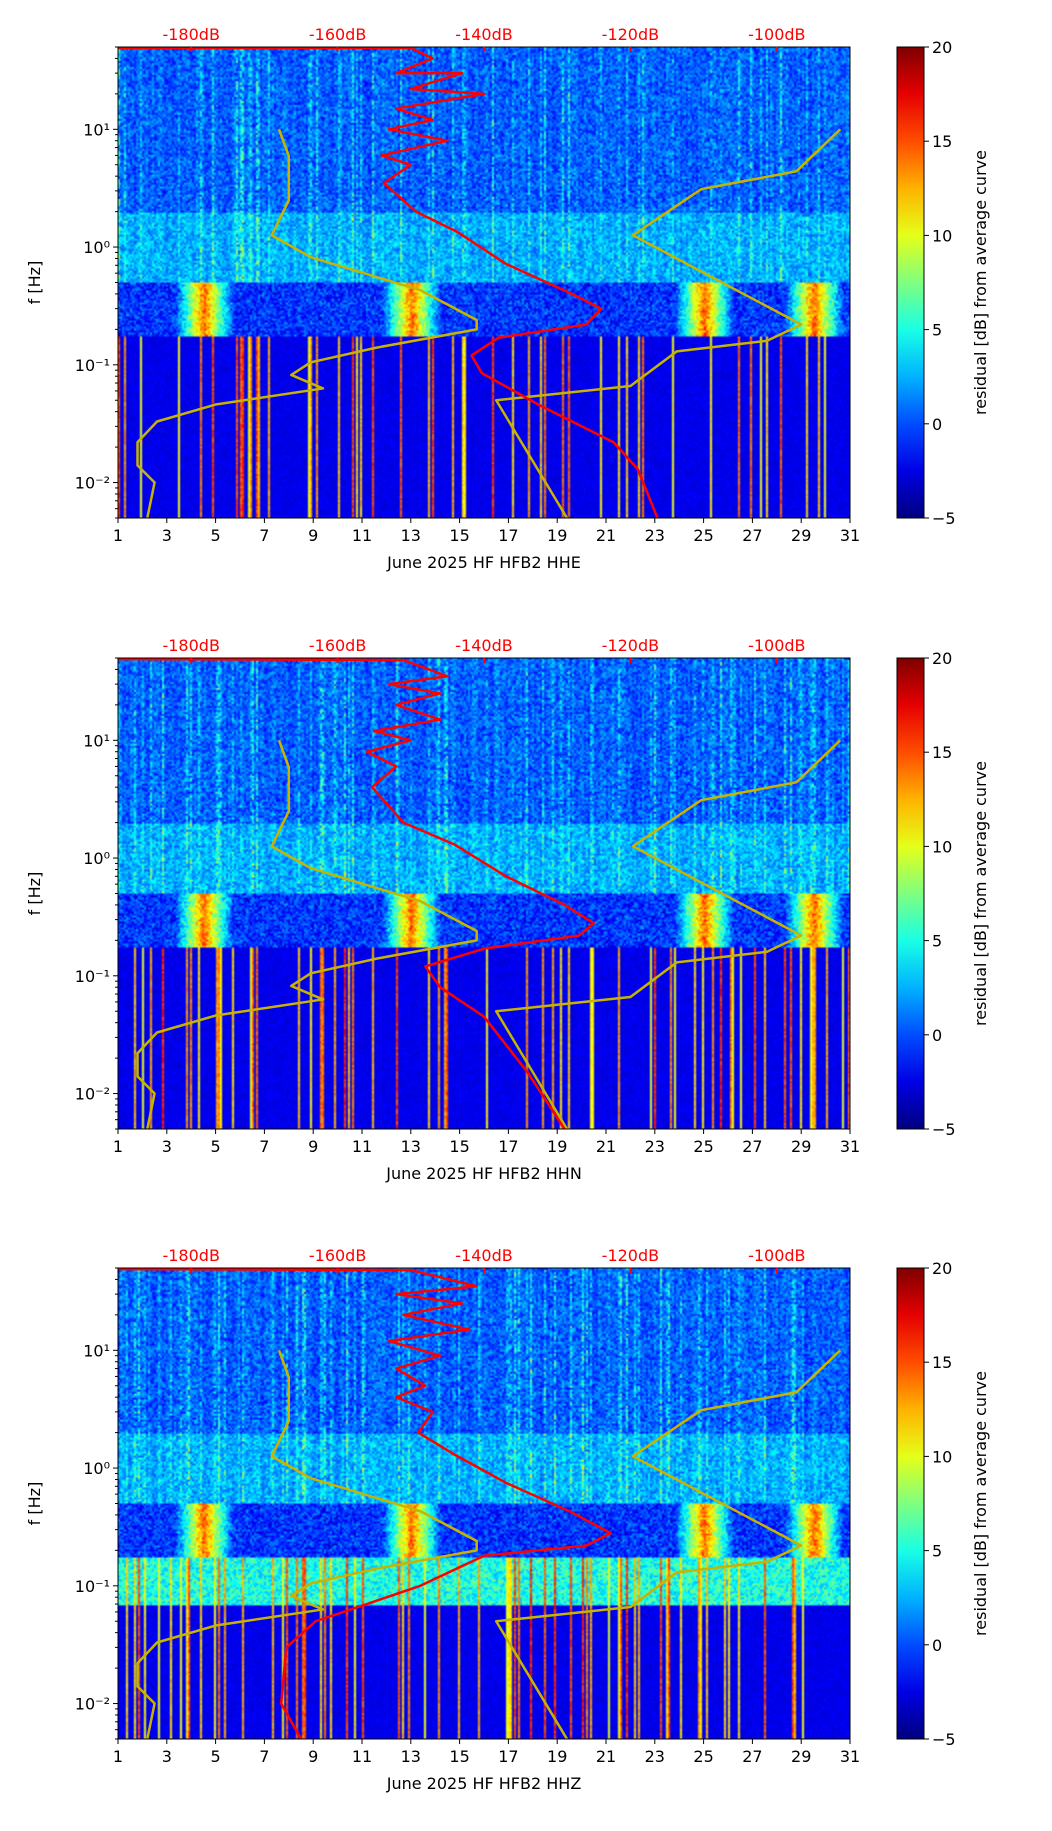 The height and width of the screenshot is (1831, 1052). What do you see at coordinates (362, 535) in the screenshot?
I see `x-tick-label: 11` at bounding box center [362, 535].